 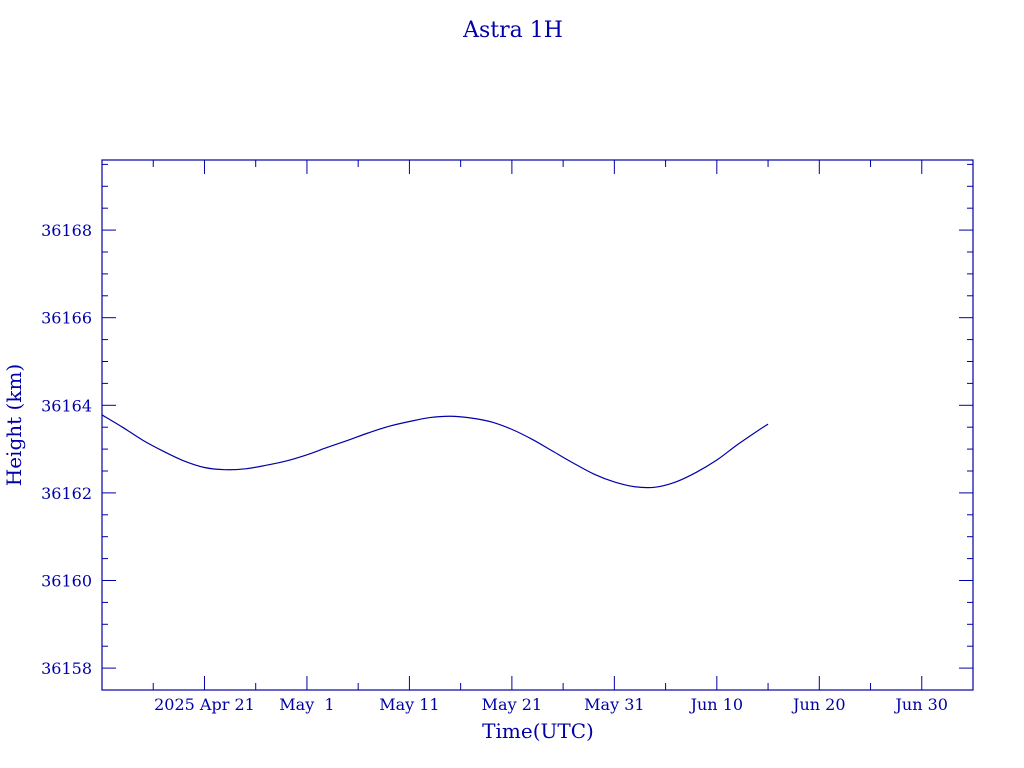 What do you see at coordinates (66, 668) in the screenshot?
I see `y-tick-label: 36158` at bounding box center [66, 668].